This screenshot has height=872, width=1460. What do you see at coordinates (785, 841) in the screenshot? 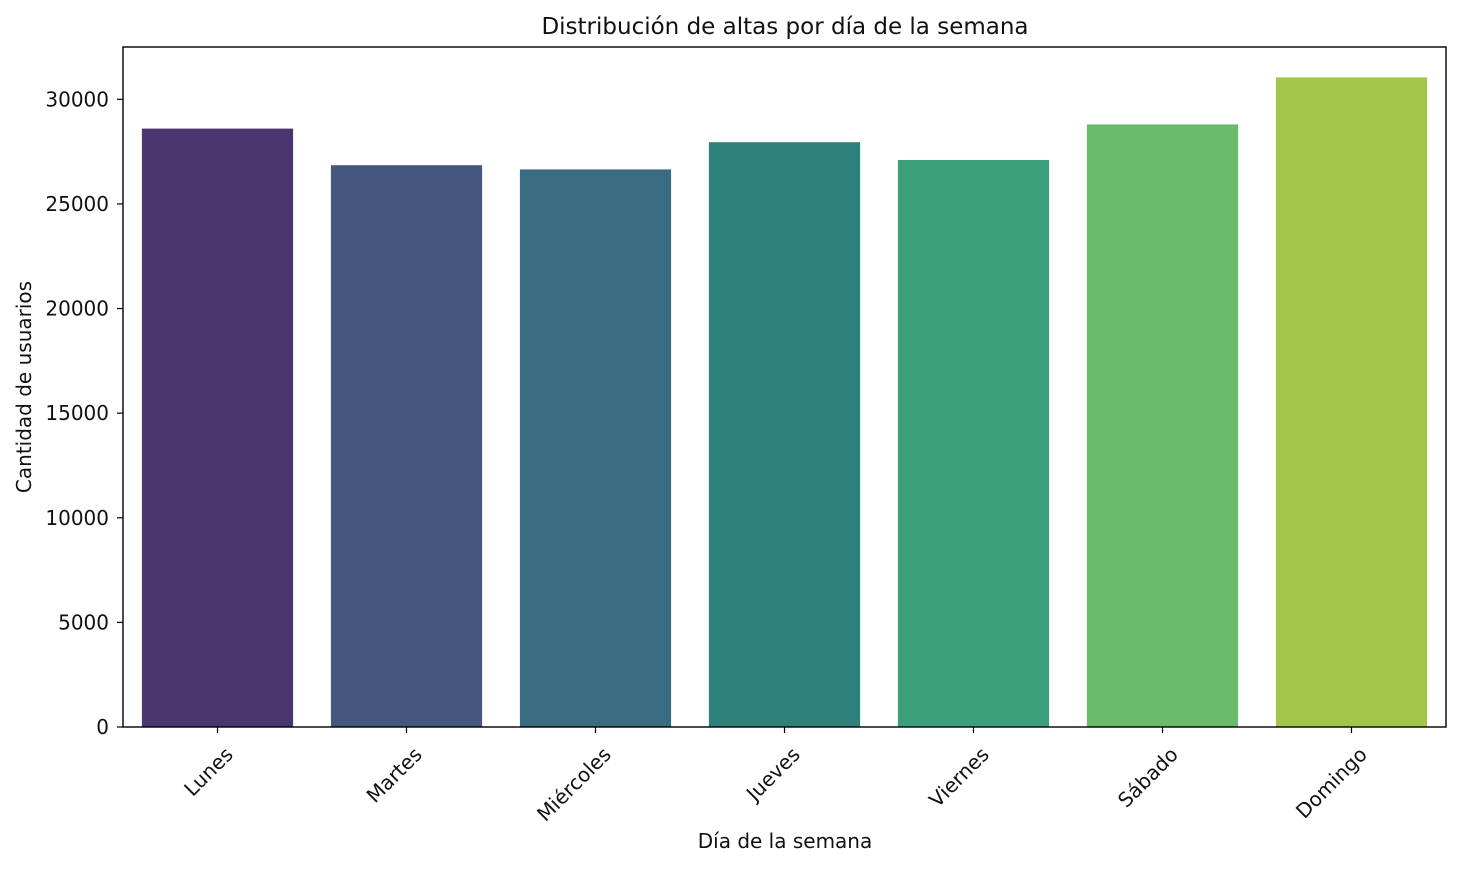
I see `x-axis-label: Día de la semana` at bounding box center [785, 841].